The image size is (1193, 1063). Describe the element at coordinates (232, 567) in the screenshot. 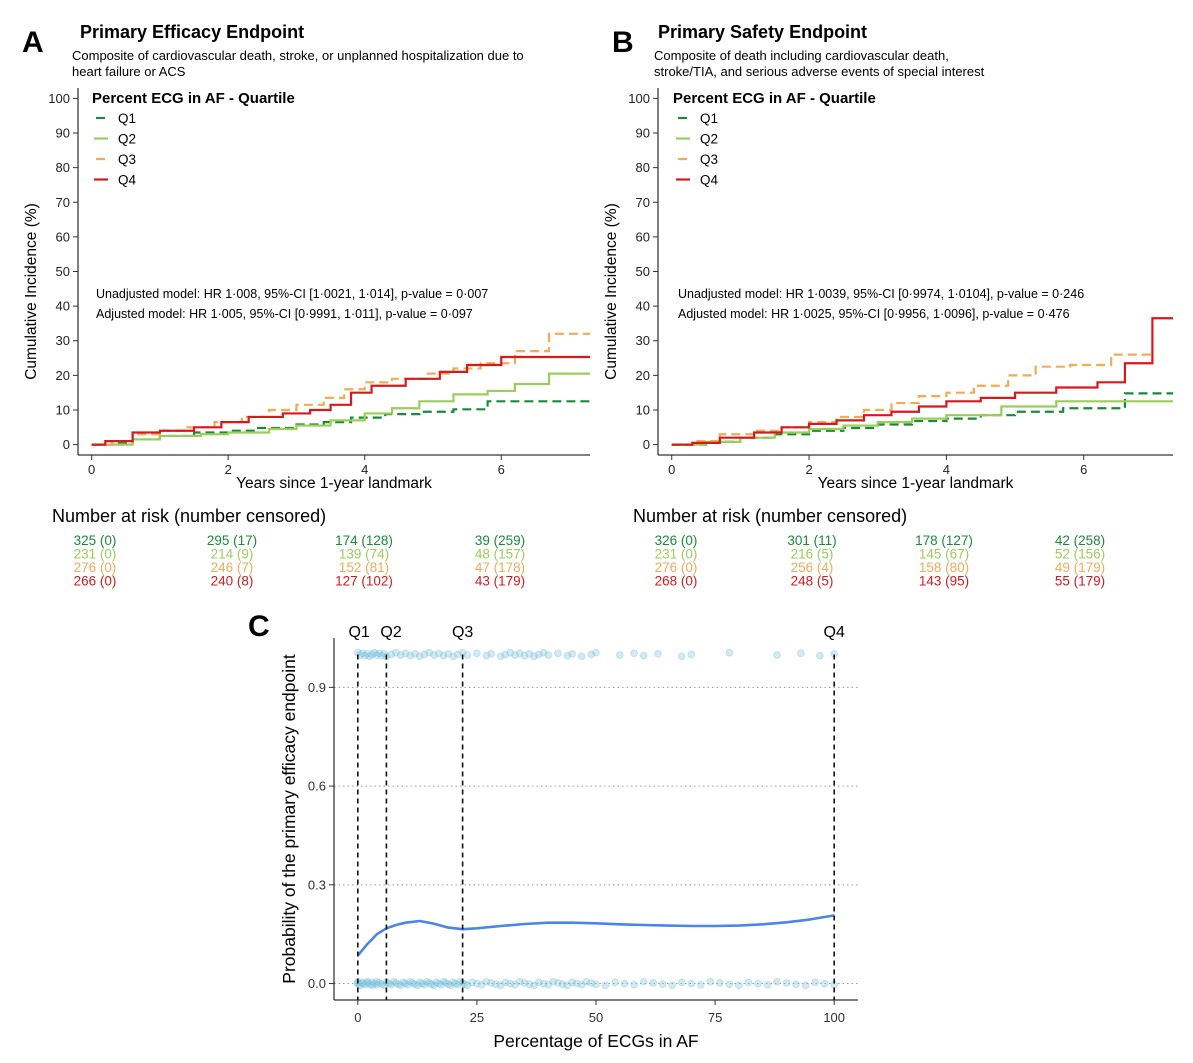

I see `risk-cell: 246 (7)` at that location.